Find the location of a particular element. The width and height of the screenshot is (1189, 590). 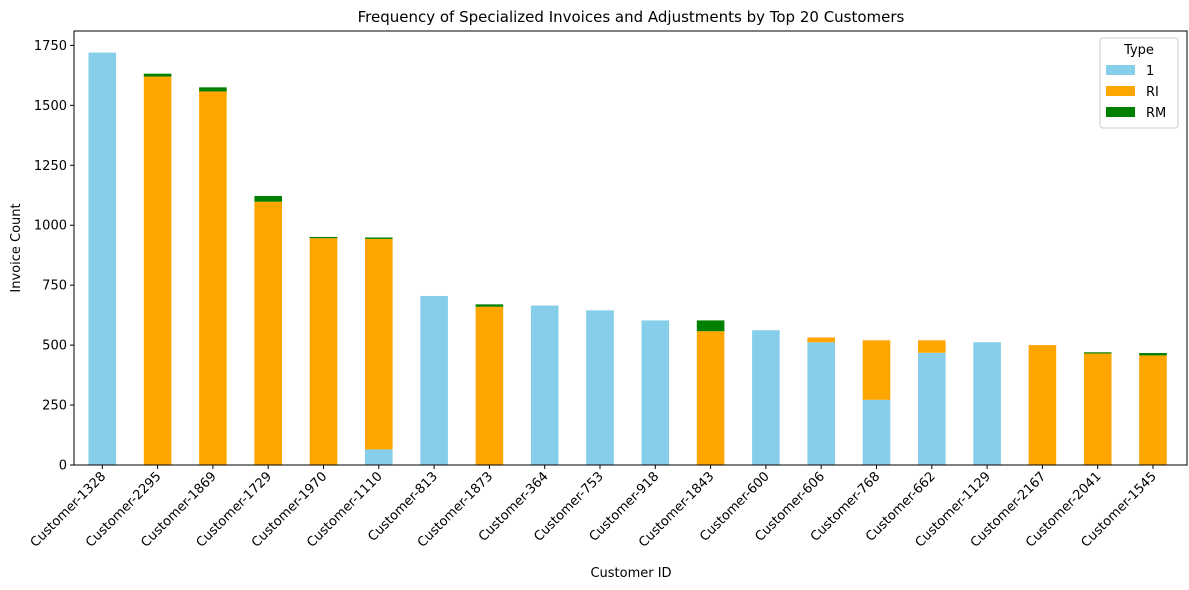

bar-segment-customer-2295-ri is located at coordinates (157, 270).